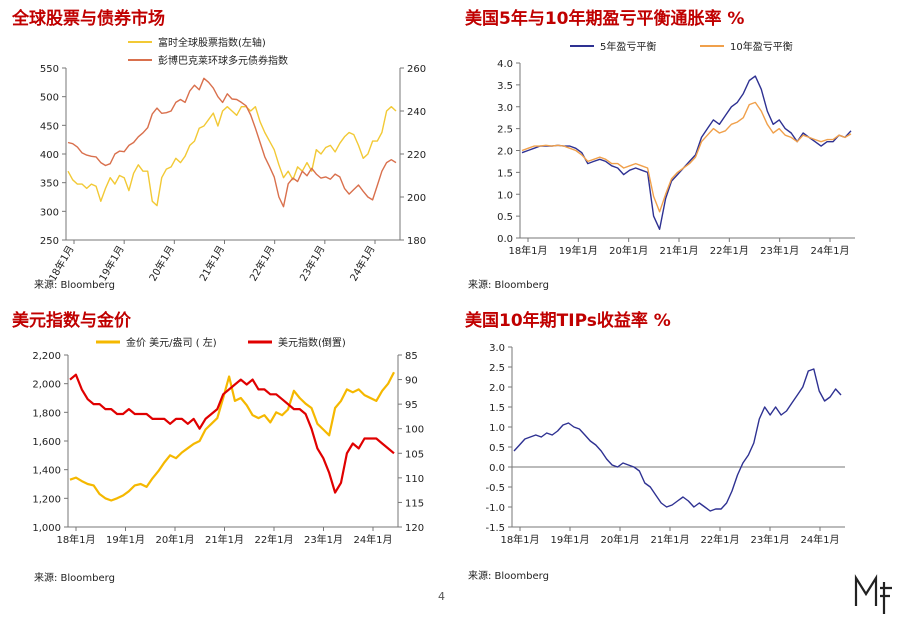 This screenshot has height=629, width=906. I want to click on page-number: 4, so click(441, 596).